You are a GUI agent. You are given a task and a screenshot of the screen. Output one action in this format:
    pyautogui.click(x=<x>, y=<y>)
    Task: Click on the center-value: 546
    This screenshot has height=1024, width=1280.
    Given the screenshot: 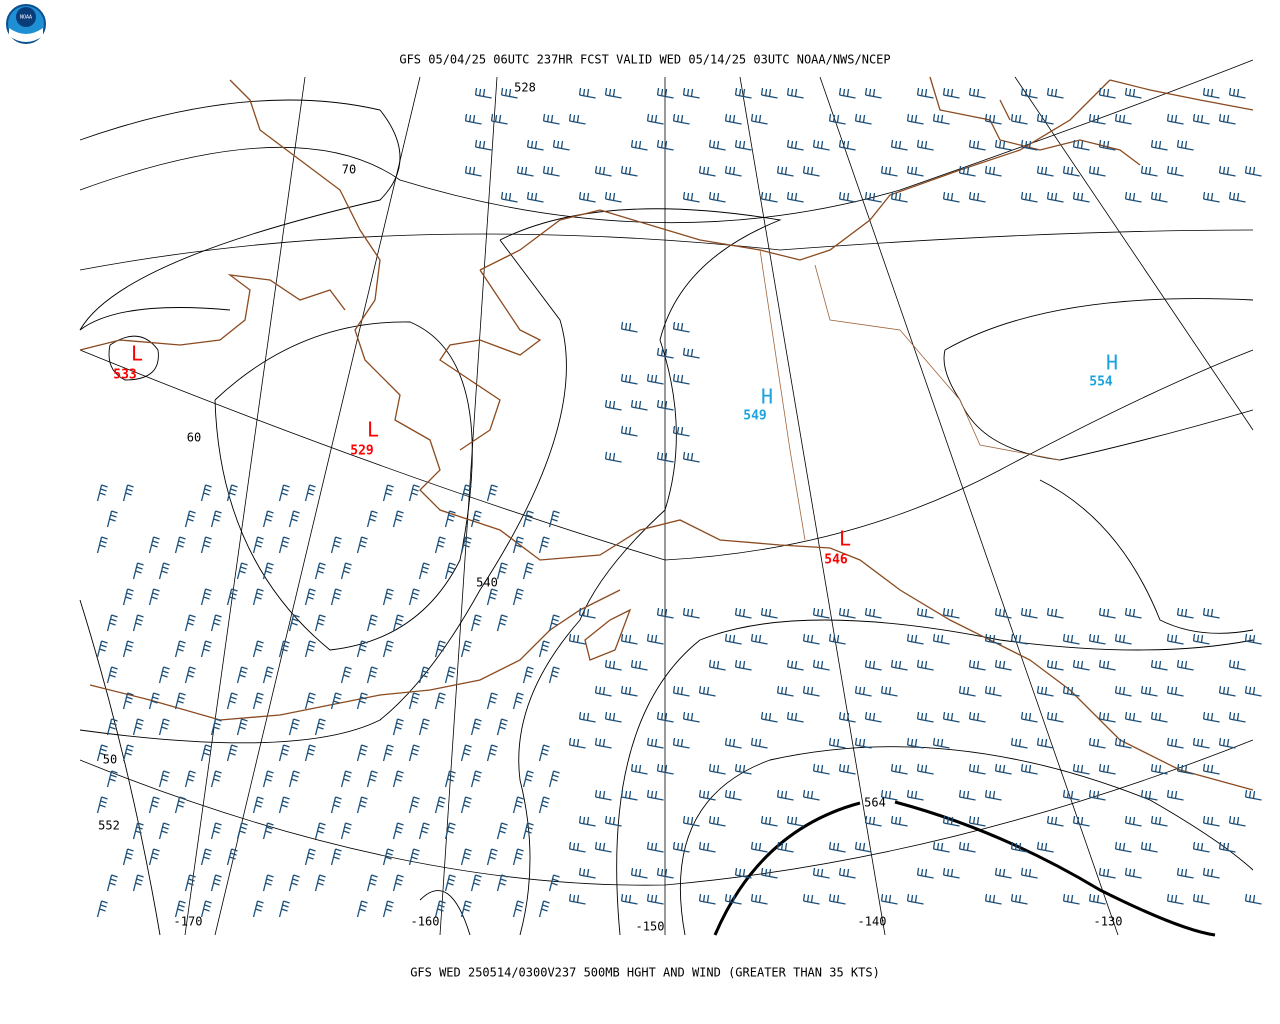 What is the action you would take?
    pyautogui.click(x=836, y=560)
    